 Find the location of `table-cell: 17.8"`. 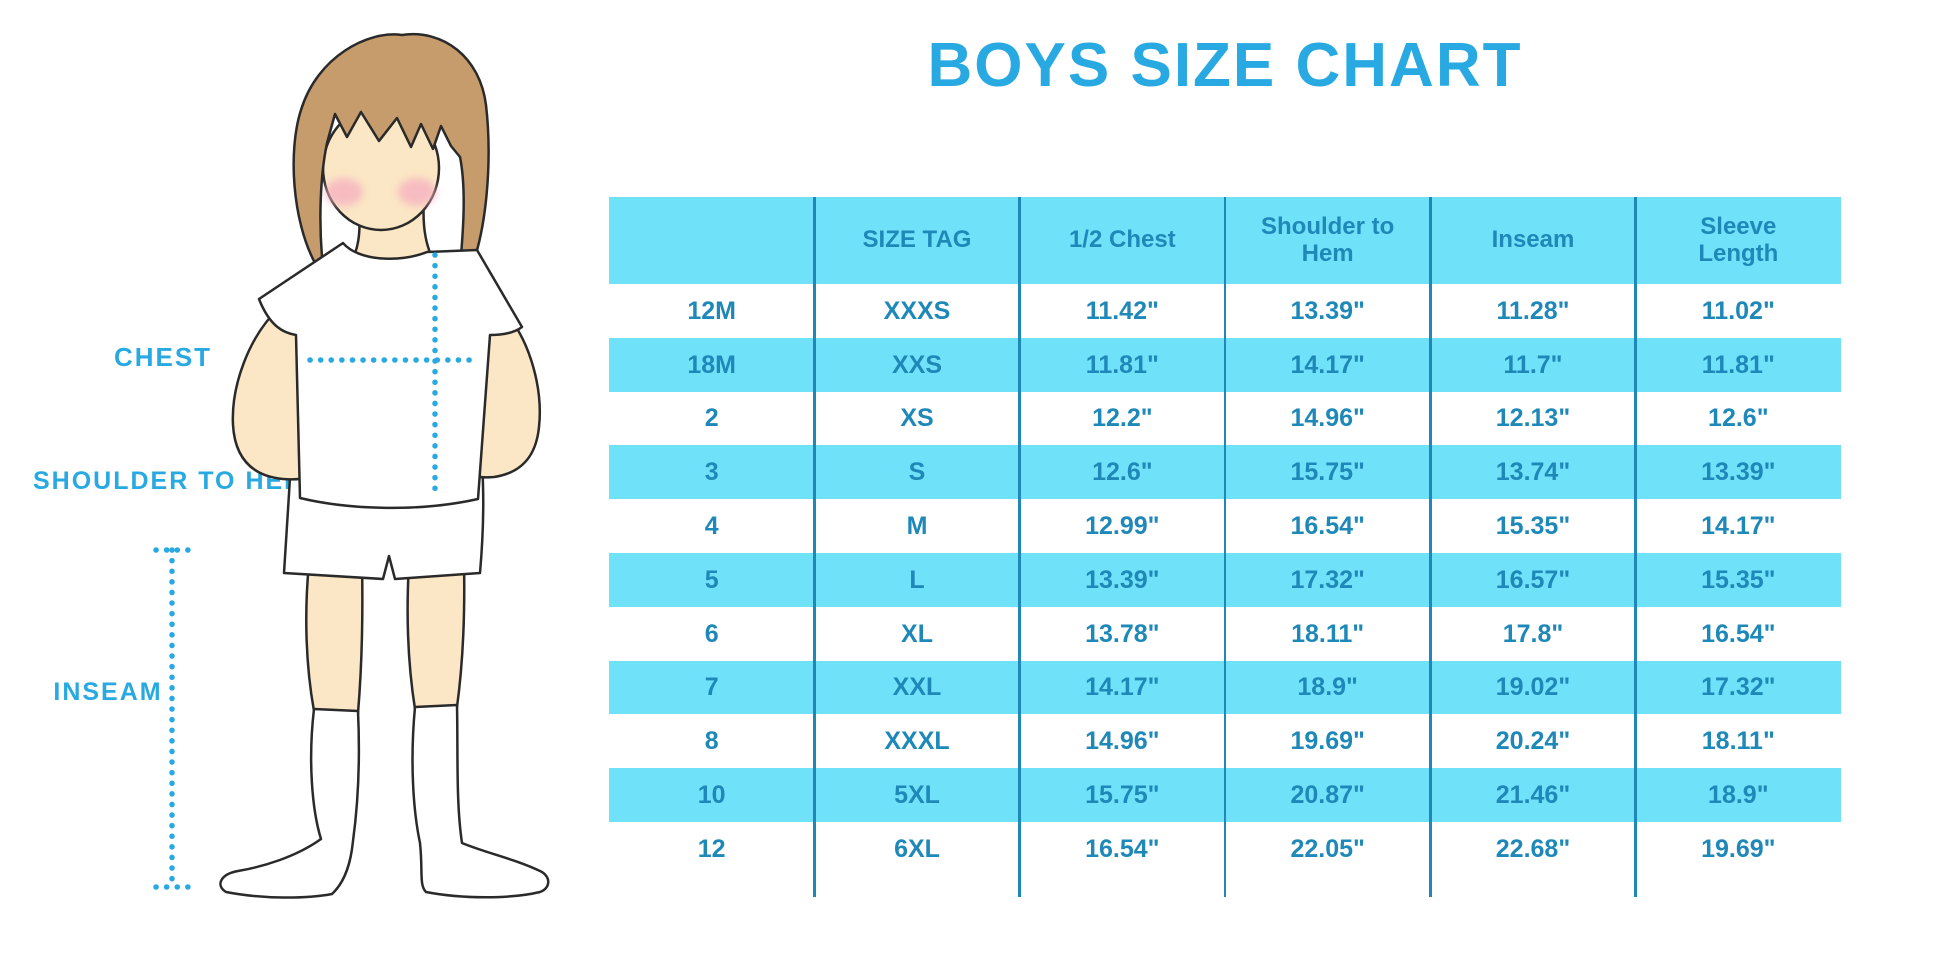

table-cell: 17.8" is located at coordinates (1533, 633).